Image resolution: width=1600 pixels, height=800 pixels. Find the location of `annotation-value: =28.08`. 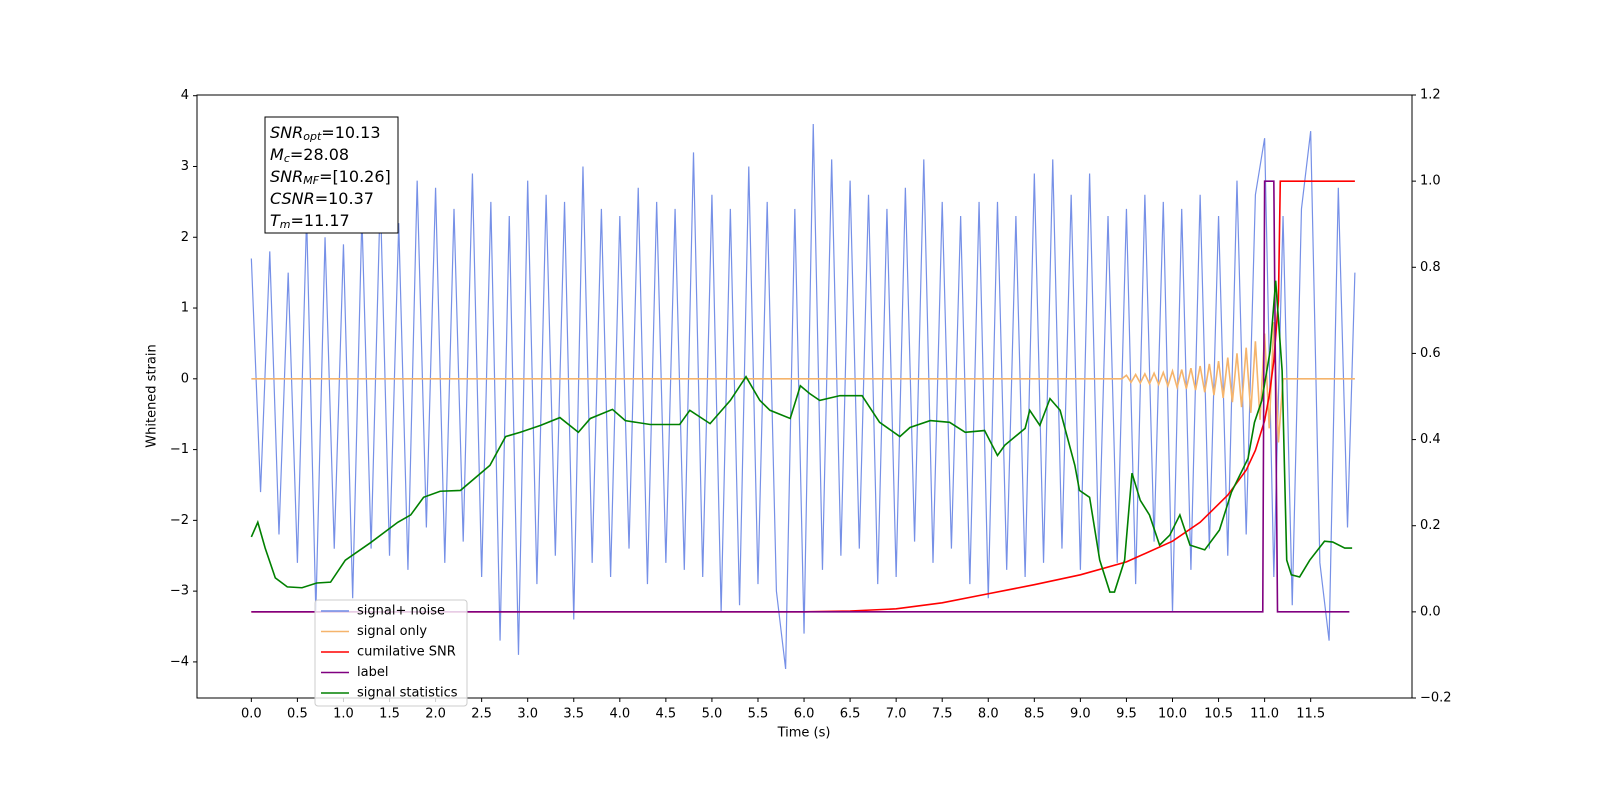

annotation-value: =28.08 is located at coordinates (319, 154).